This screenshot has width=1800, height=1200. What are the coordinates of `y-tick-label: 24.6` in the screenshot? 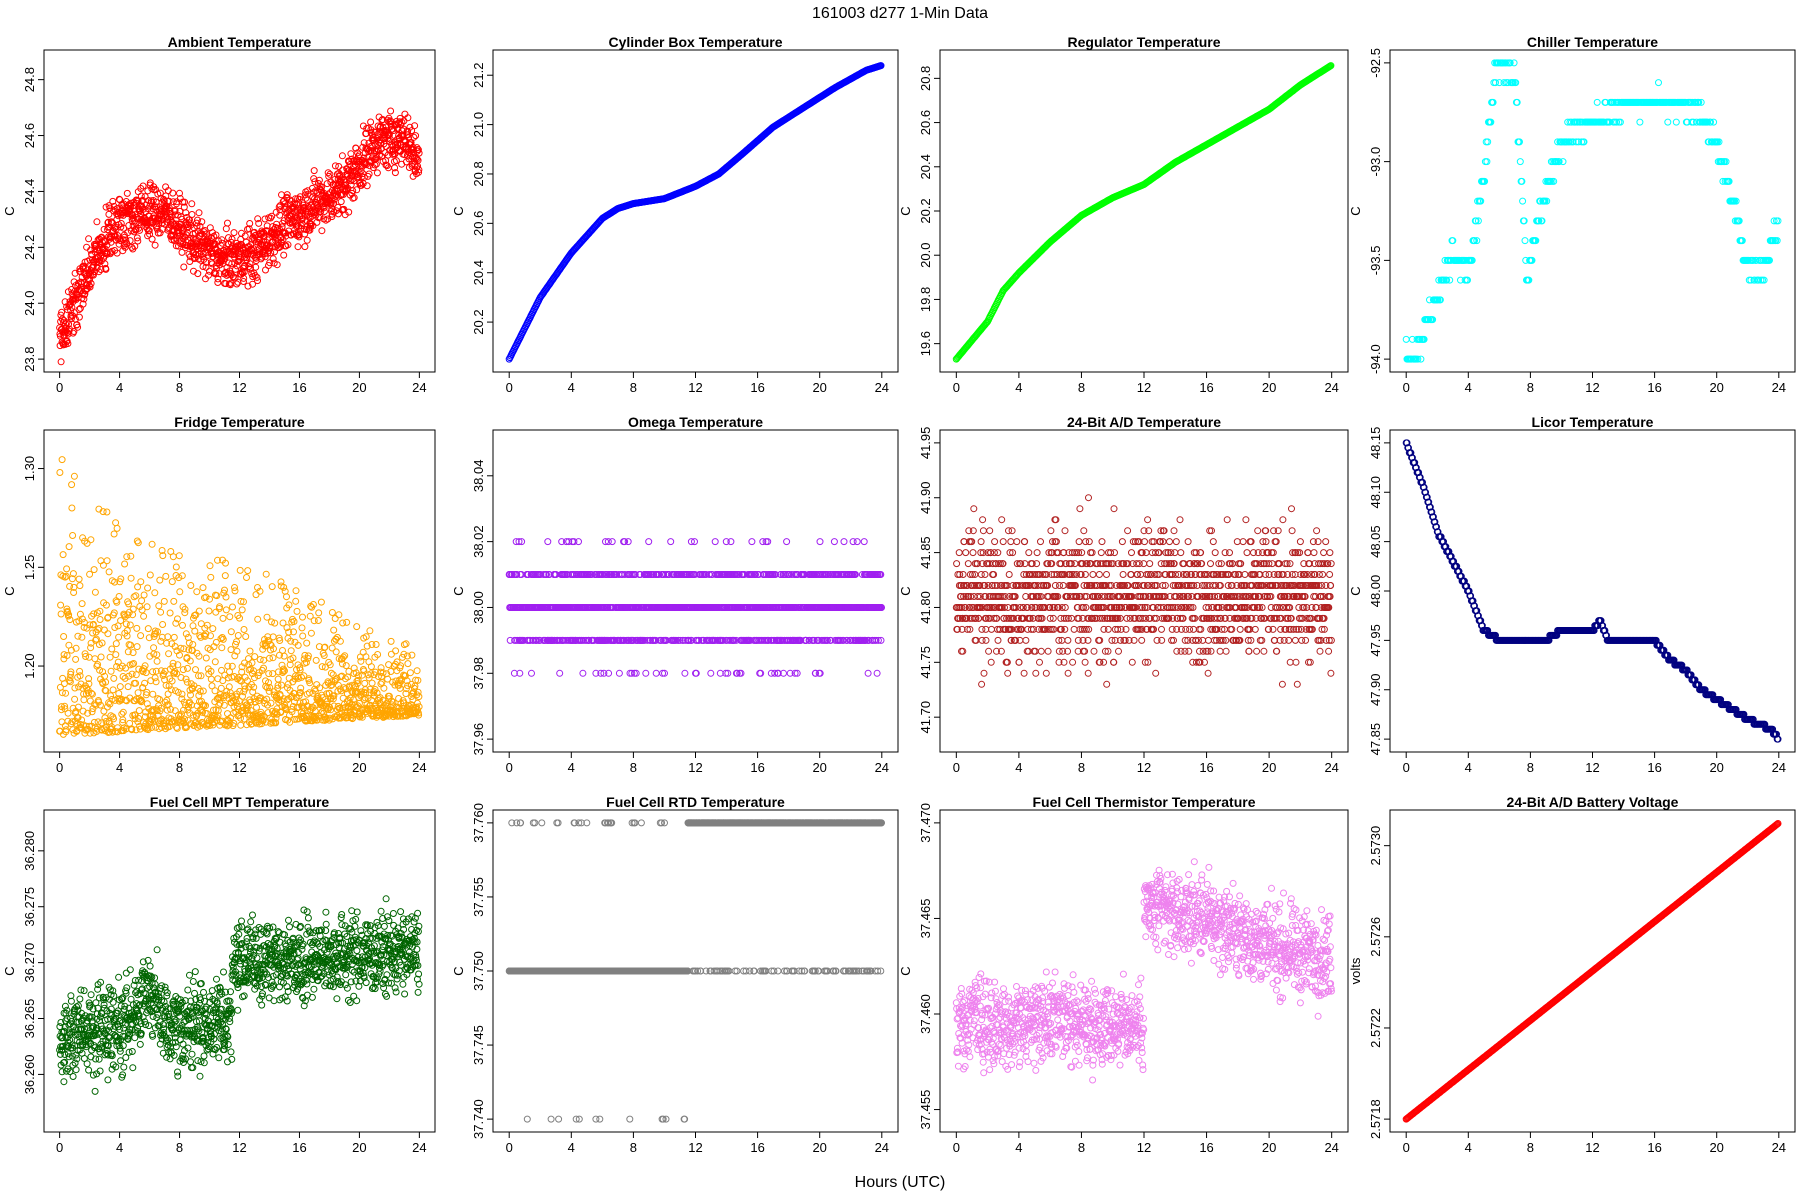 It's located at (29, 135).